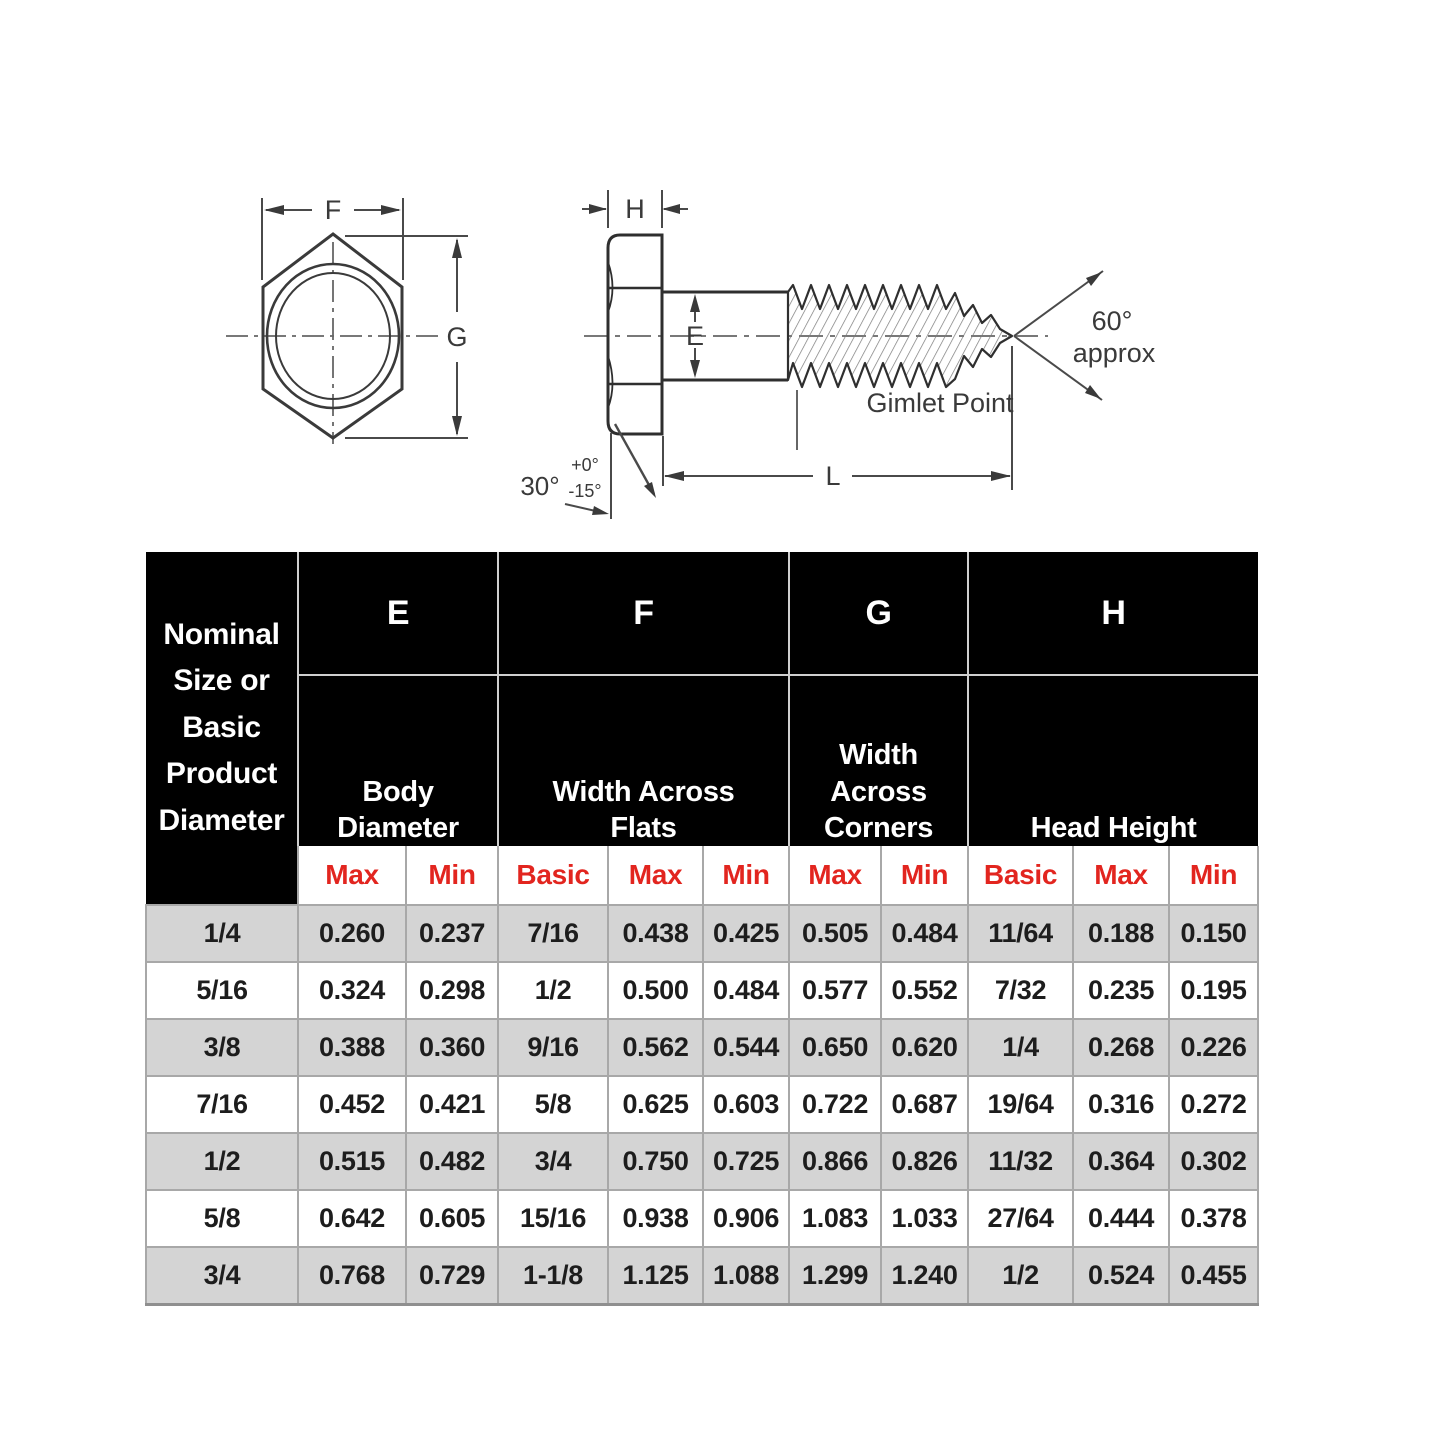  What do you see at coordinates (878, 614) in the screenshot?
I see `group-header-G: G` at bounding box center [878, 614].